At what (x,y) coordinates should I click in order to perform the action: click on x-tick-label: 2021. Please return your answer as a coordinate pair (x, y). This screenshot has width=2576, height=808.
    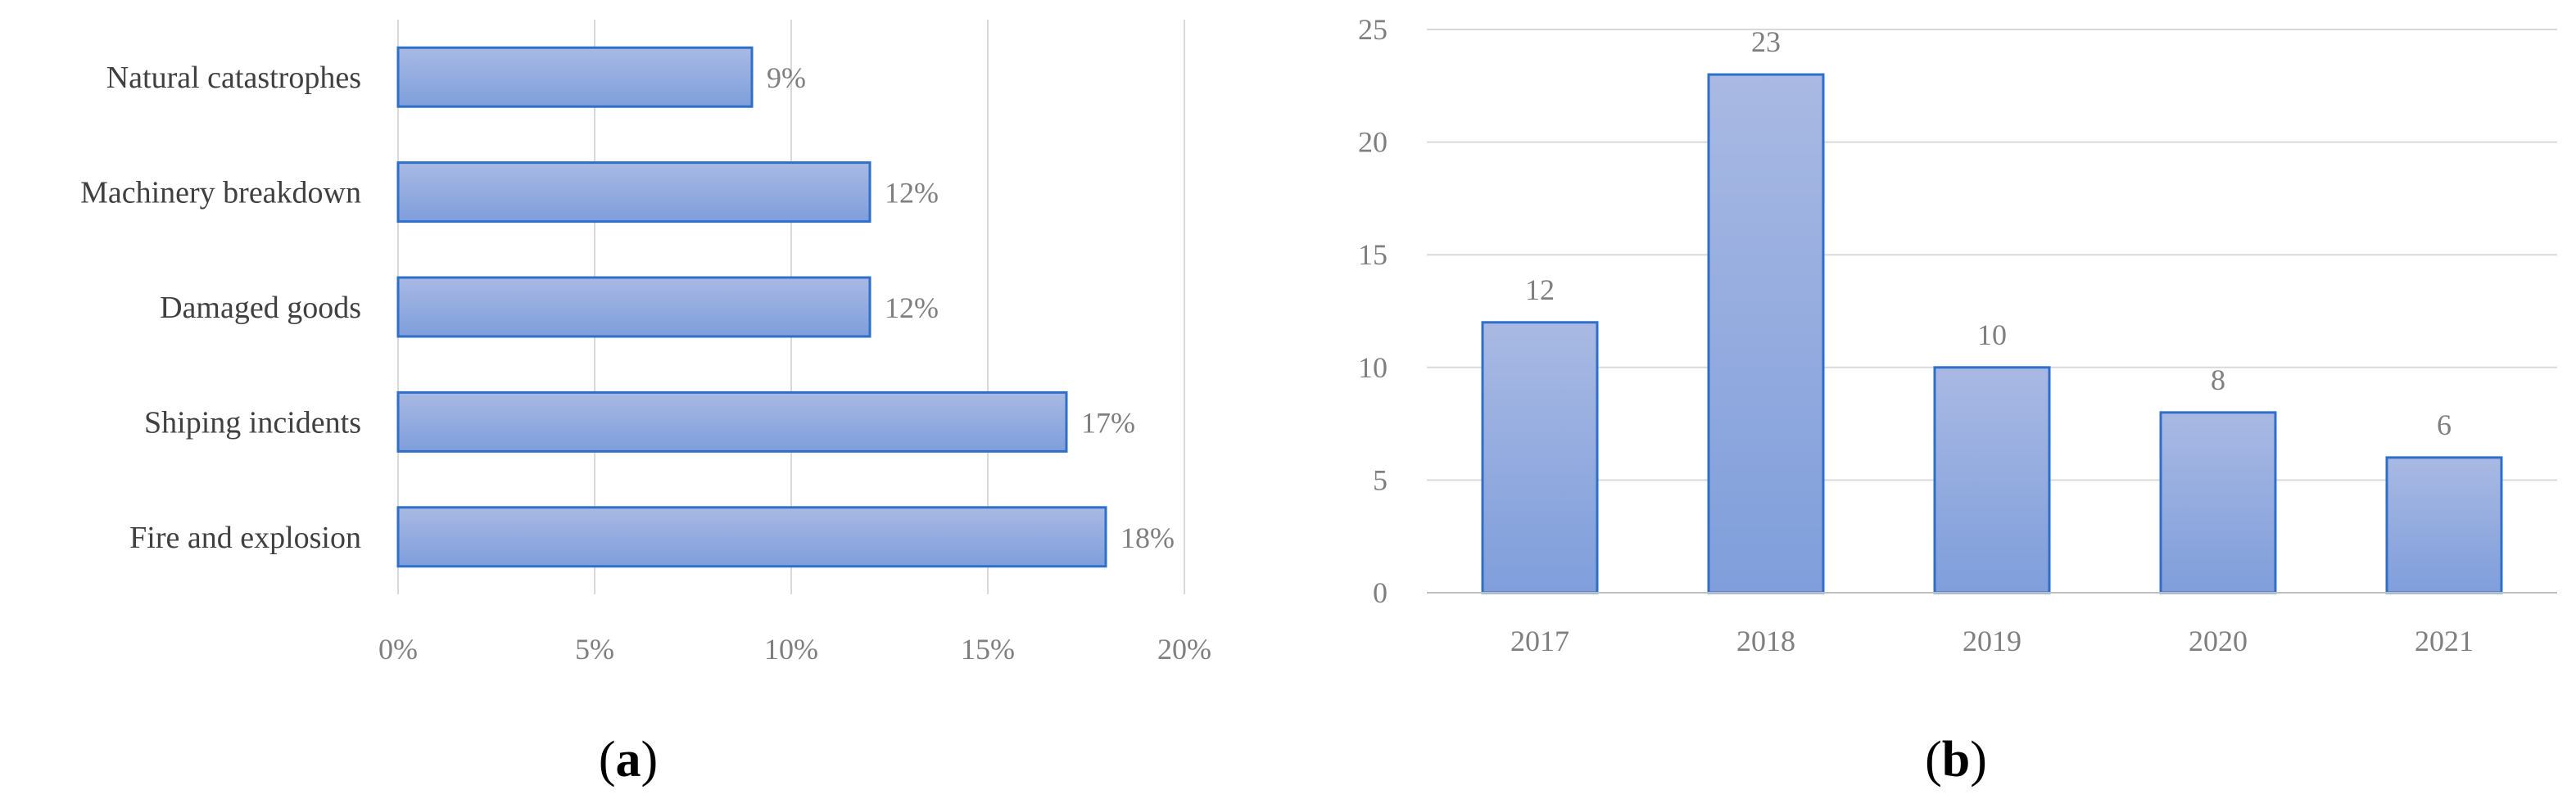
    Looking at the image, I should click on (2444, 641).